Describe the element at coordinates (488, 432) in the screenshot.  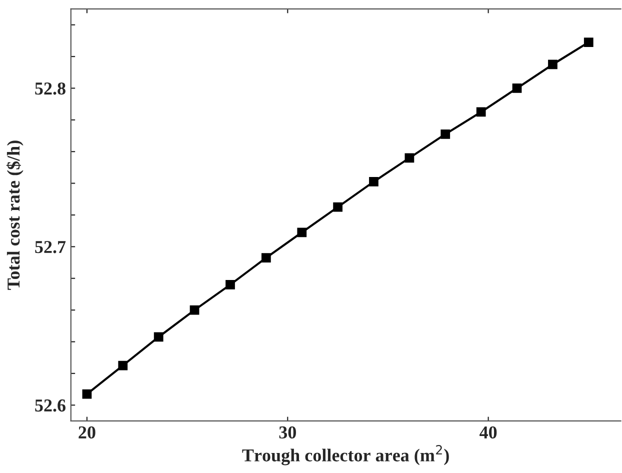
I see `x-tick-label: 40` at that location.